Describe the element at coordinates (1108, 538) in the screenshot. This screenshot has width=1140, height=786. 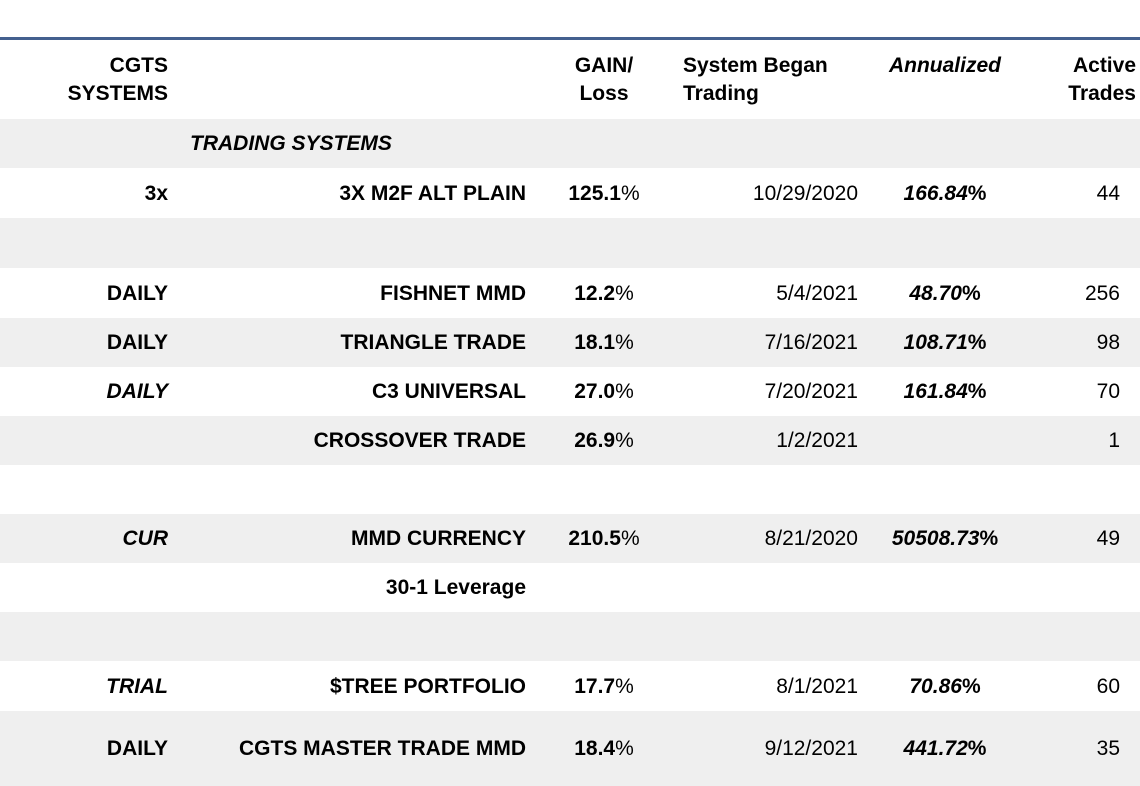
I see `cell-active-trades: 49` at that location.